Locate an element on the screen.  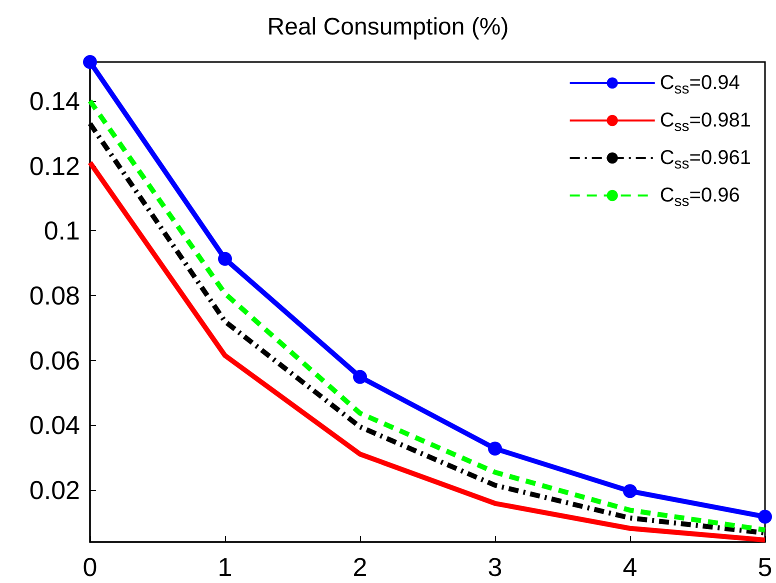
x-tick-label: 4 is located at coordinates (630, 567).